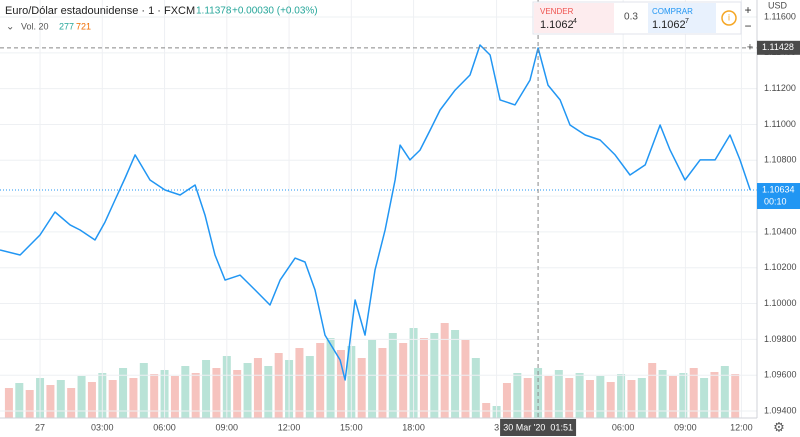 The image size is (800, 437). I want to click on collapse-icon: ⌄, so click(10, 27).